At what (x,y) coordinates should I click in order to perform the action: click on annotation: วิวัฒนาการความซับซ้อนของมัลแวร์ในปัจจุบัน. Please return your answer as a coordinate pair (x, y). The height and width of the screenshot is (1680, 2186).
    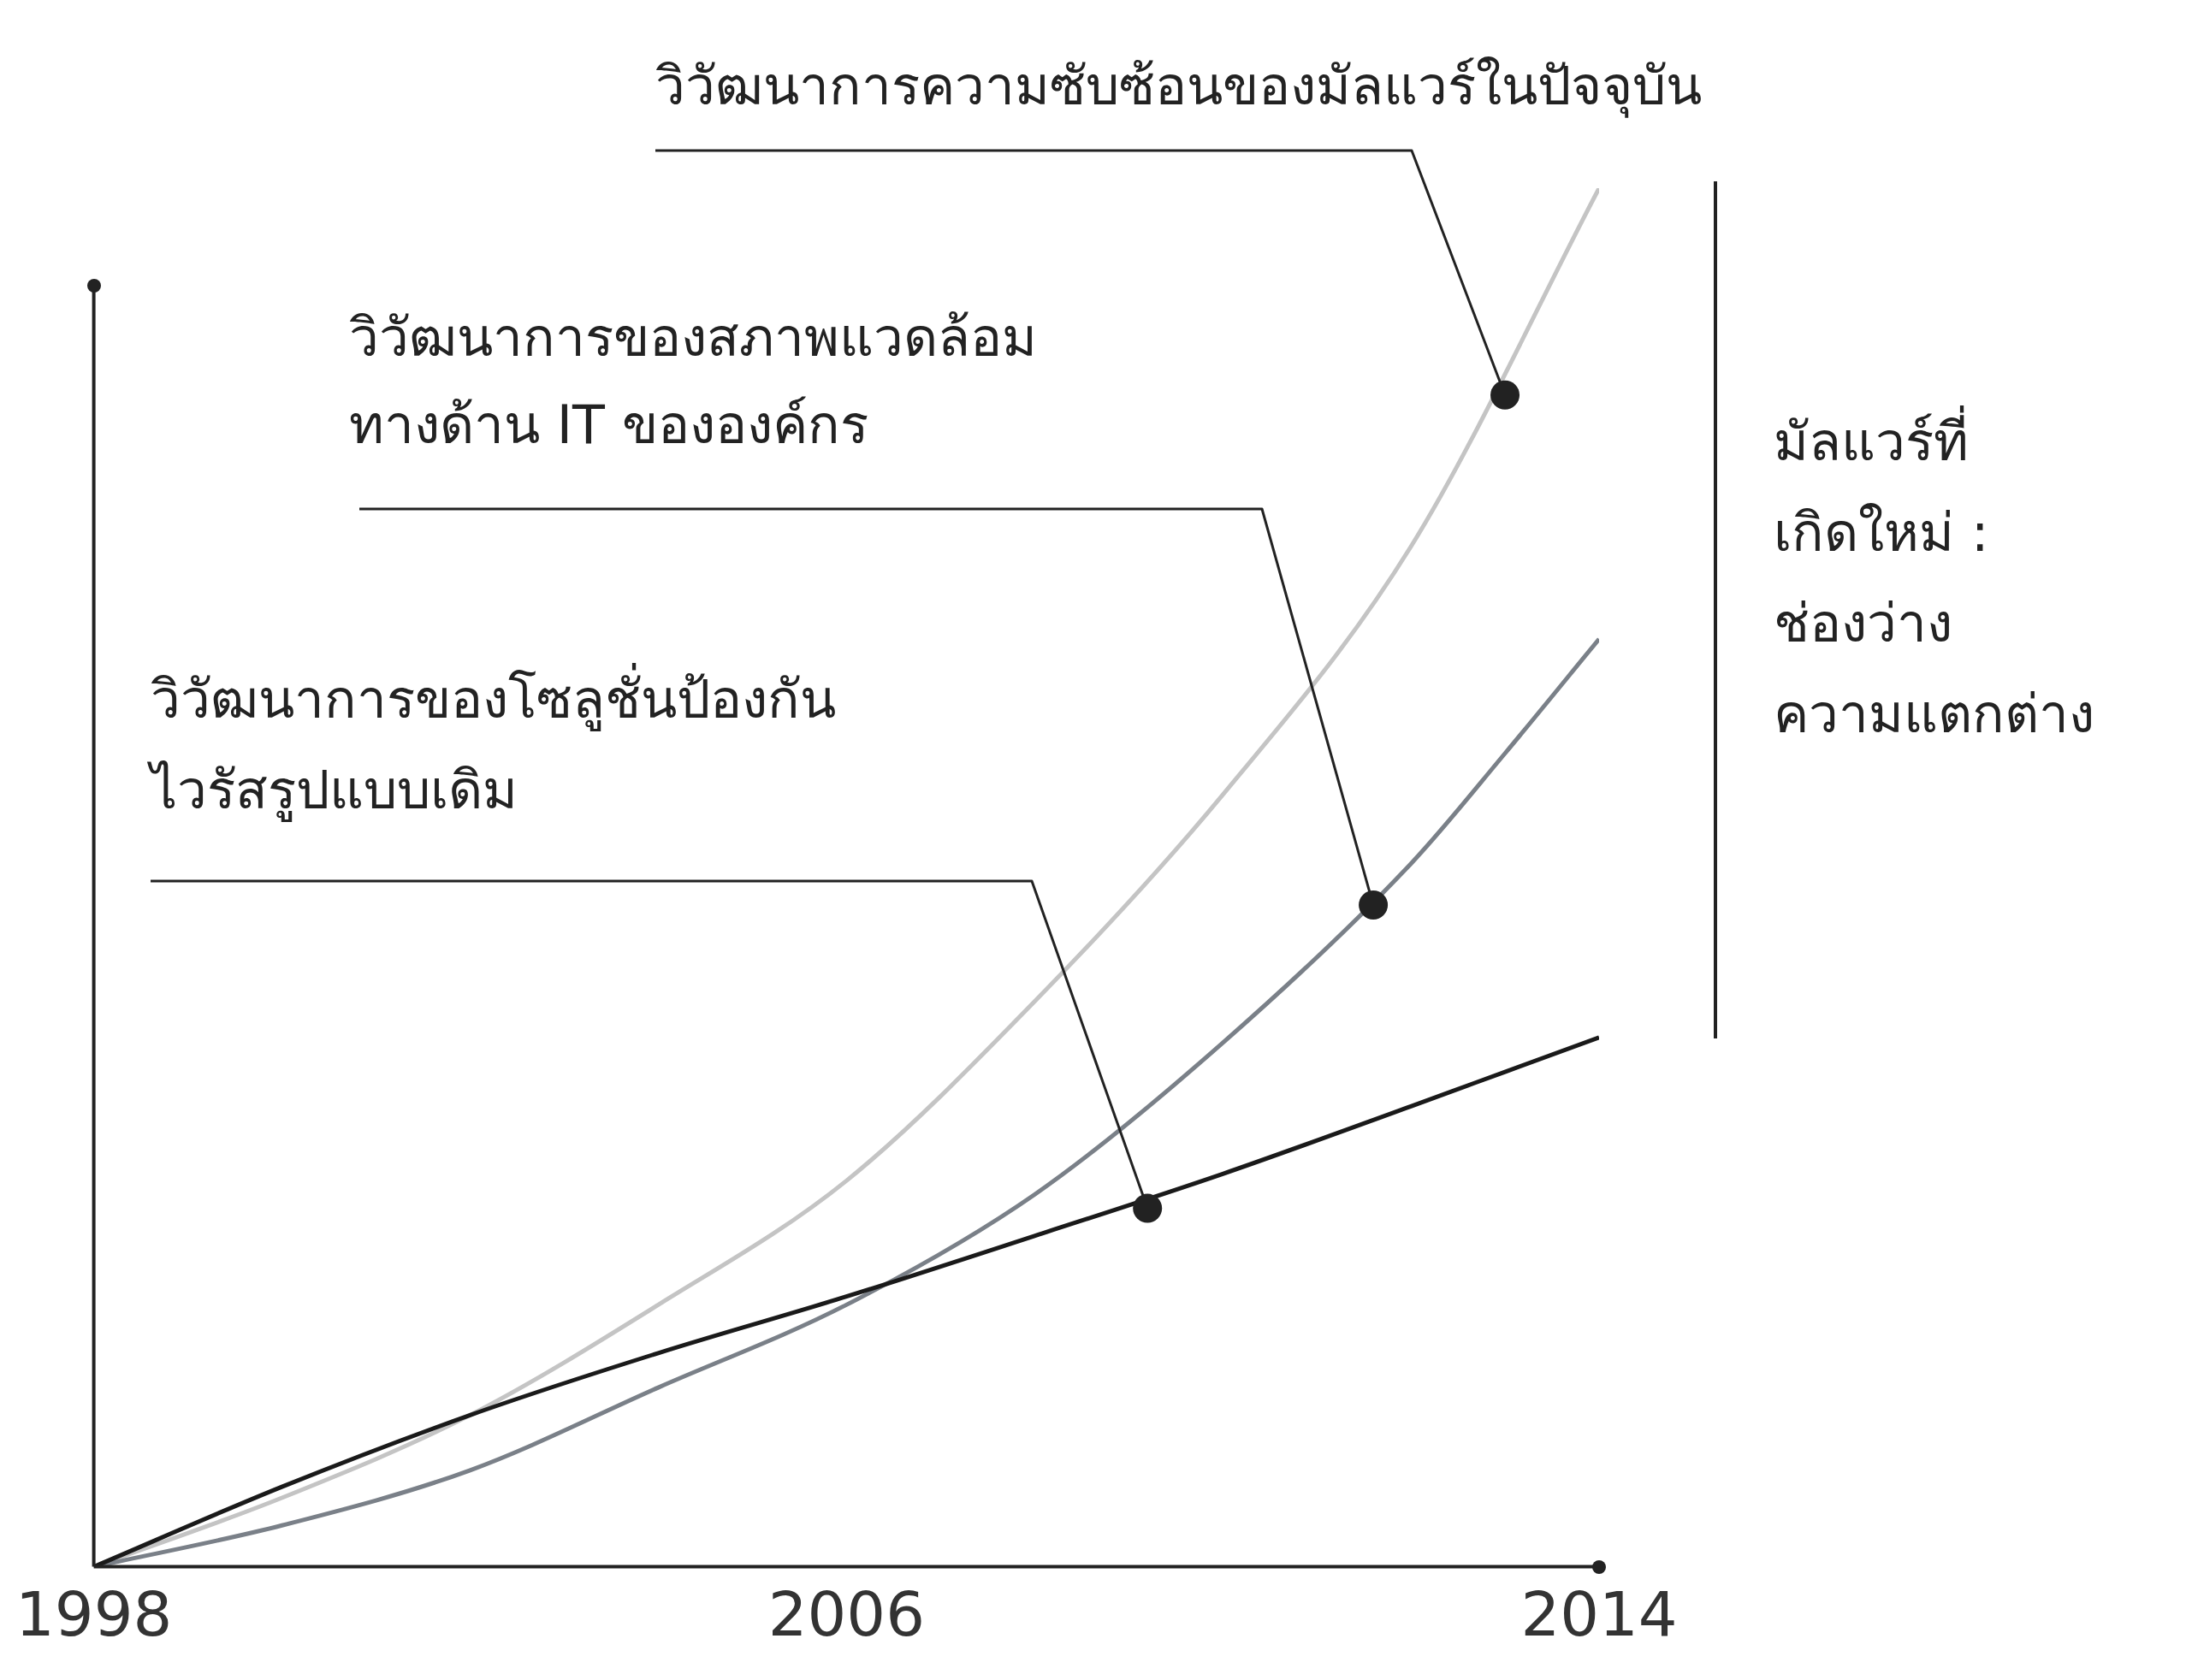
    Looking at the image, I should click on (1178, 87).